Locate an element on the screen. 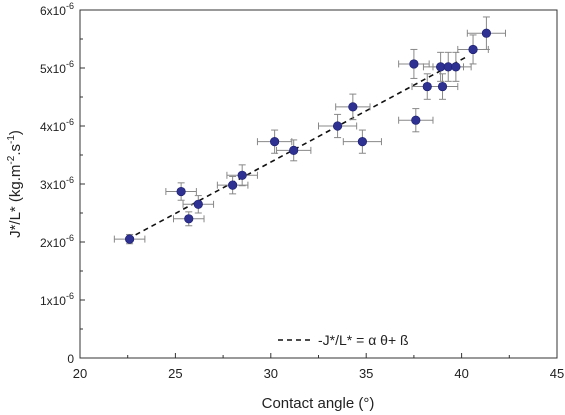 This screenshot has width=565, height=415. y-axis-ticks is located at coordinates (82, 184).